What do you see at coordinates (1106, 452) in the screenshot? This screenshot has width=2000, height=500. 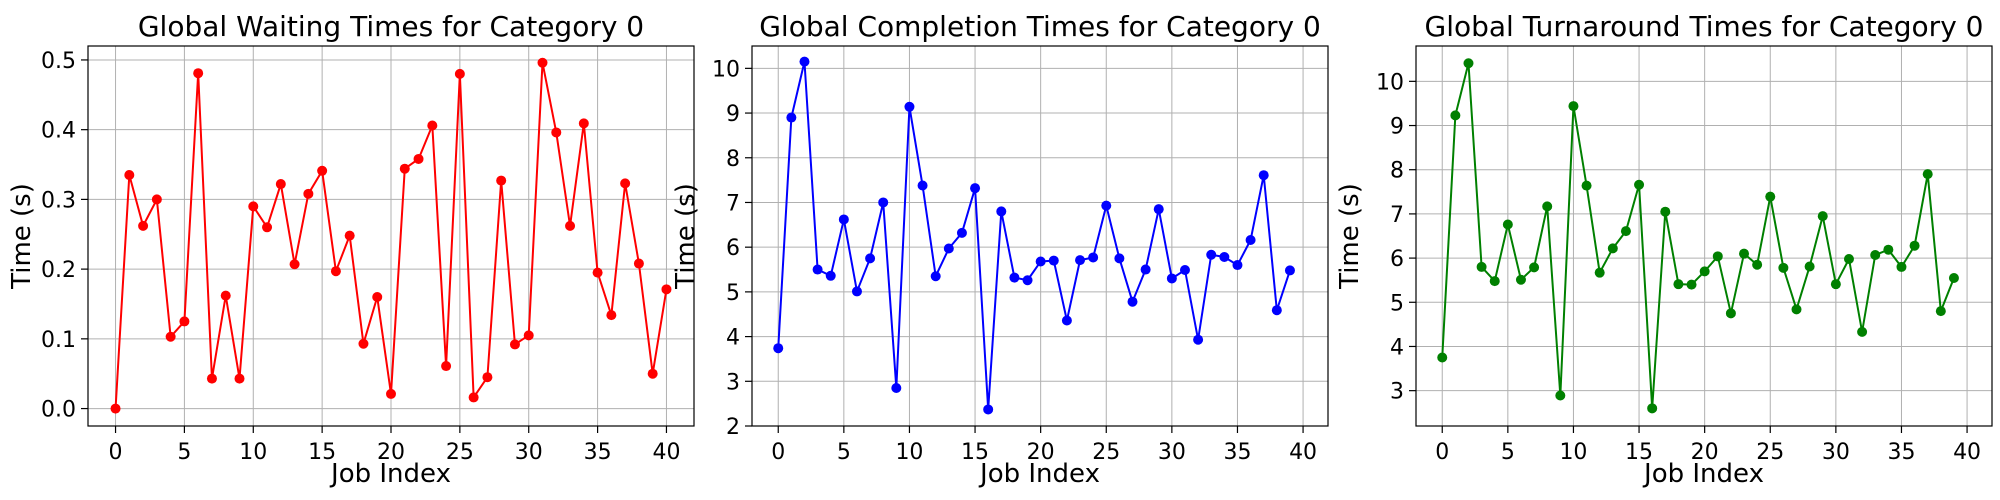 I see `x-tick-label: 25` at bounding box center [1106, 452].